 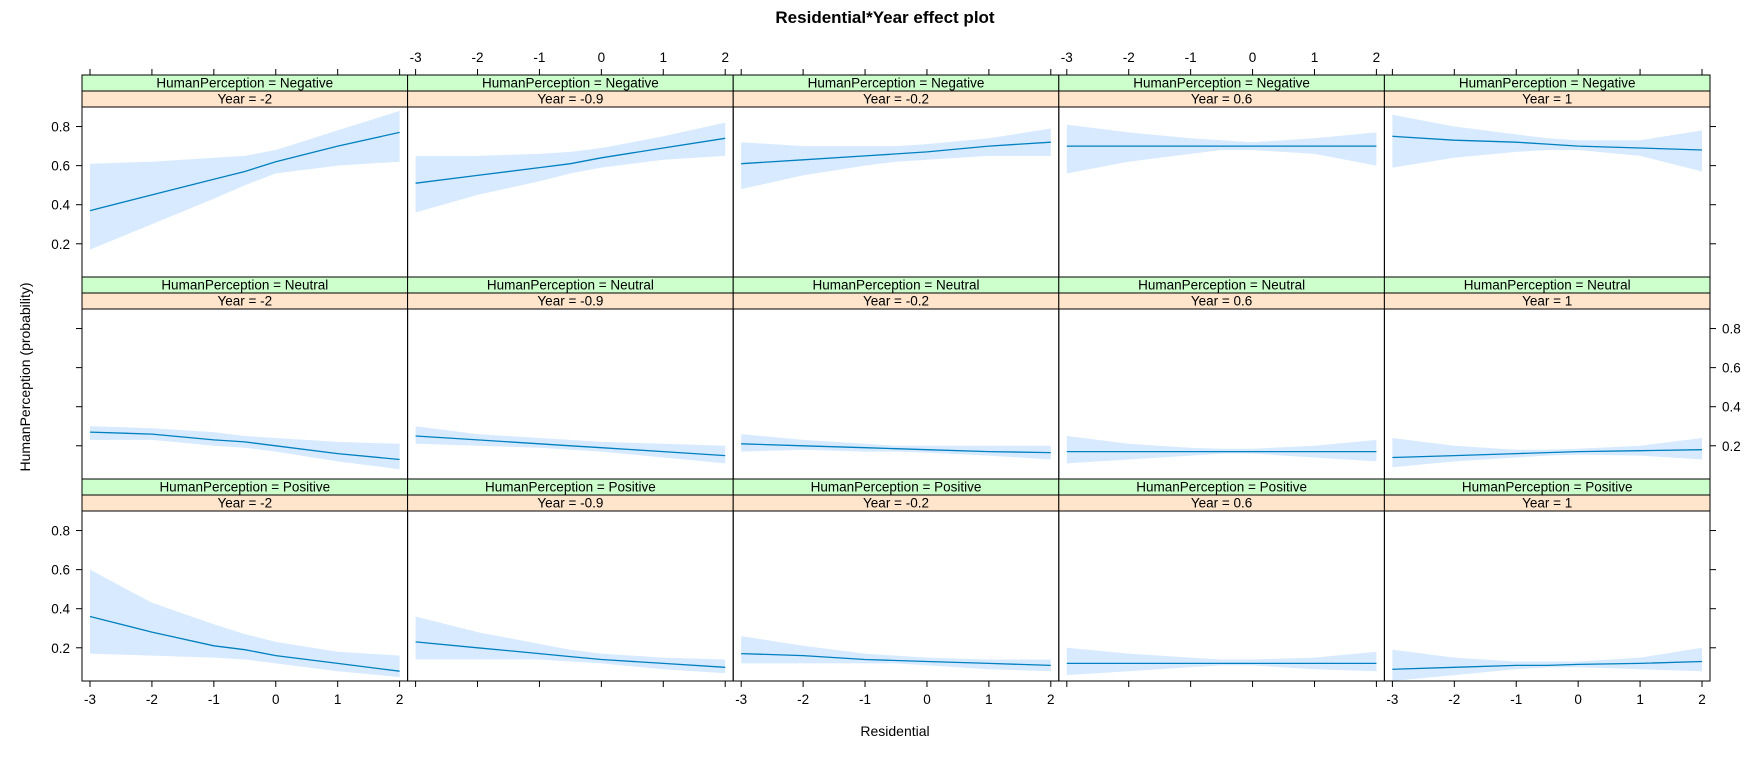 What do you see at coordinates (1731, 368) in the screenshot?
I see `y-tick-label-right: 0.6` at bounding box center [1731, 368].